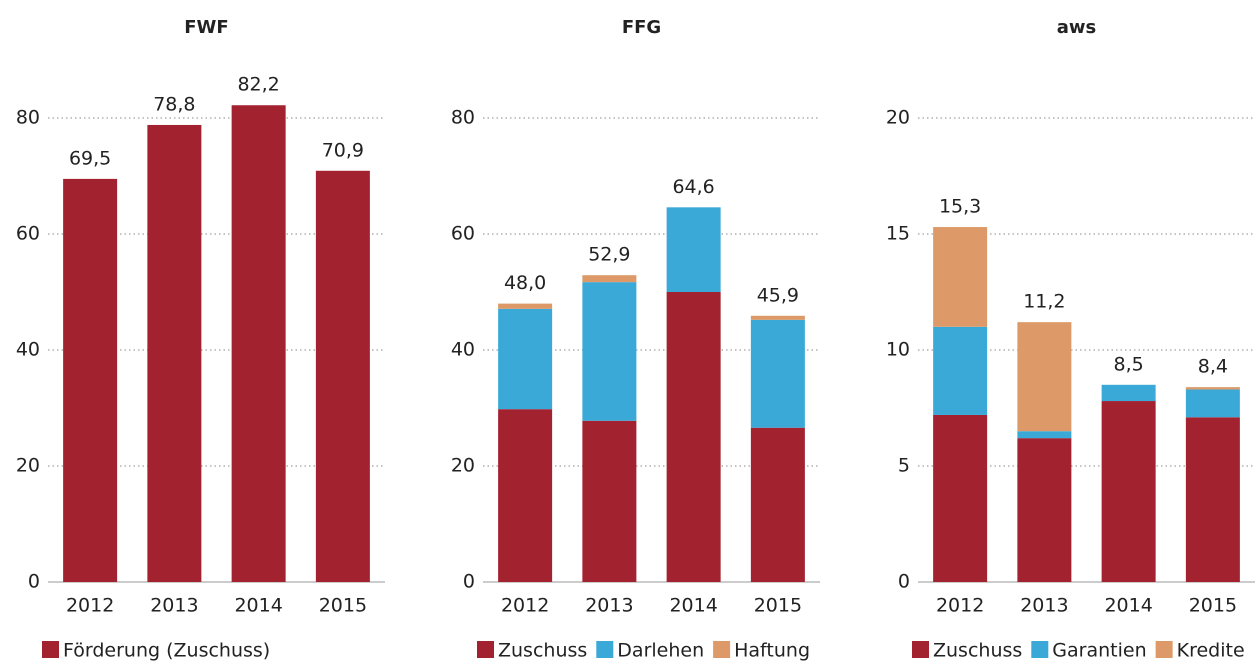  I want to click on panel-title: FWF, so click(206, 27).